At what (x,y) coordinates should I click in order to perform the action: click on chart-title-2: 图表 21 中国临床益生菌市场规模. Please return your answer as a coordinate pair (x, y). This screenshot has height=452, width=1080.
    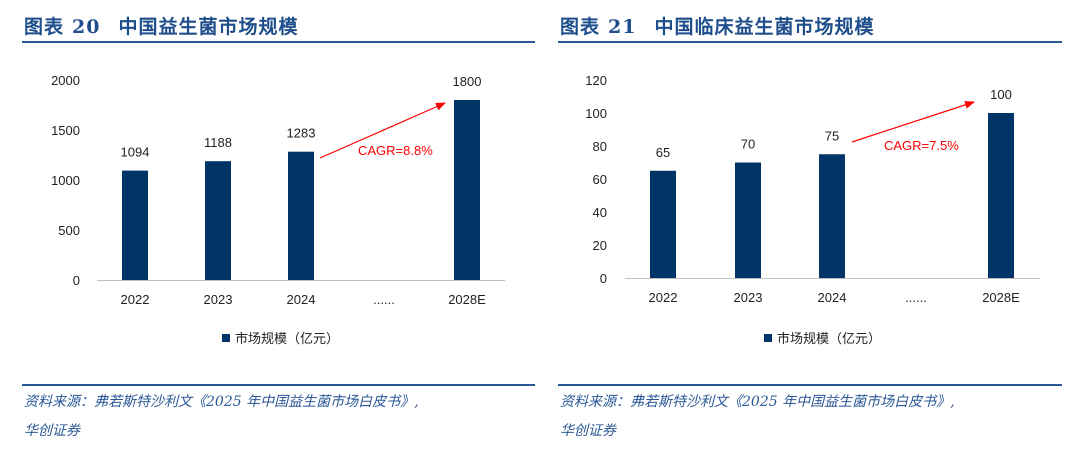
    Looking at the image, I should click on (717, 25).